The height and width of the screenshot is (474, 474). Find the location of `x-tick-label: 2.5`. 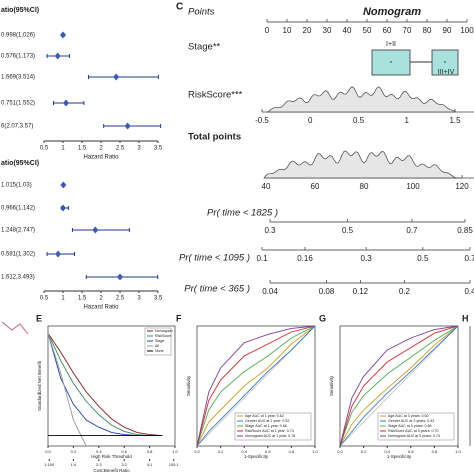

x-tick-label: 2.5 is located at coordinates (120, 299).